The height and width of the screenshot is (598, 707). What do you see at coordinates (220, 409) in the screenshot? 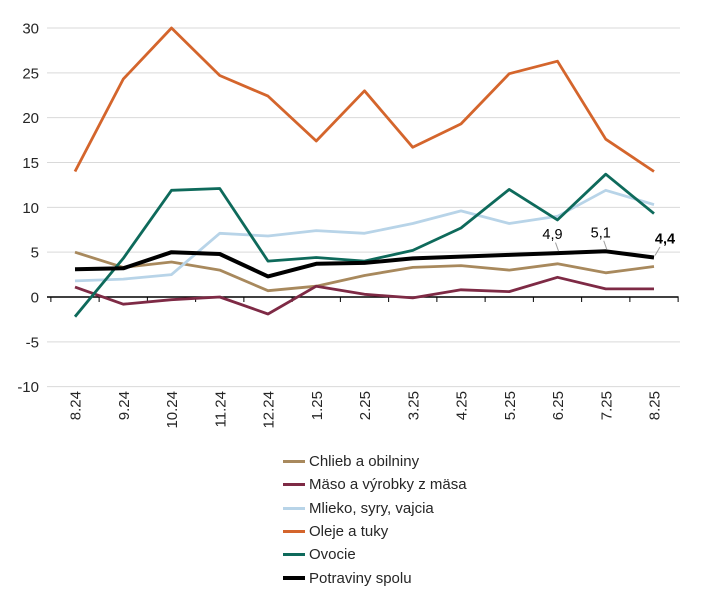
I see `x-axis-tick-label: 11.24` at bounding box center [220, 409].